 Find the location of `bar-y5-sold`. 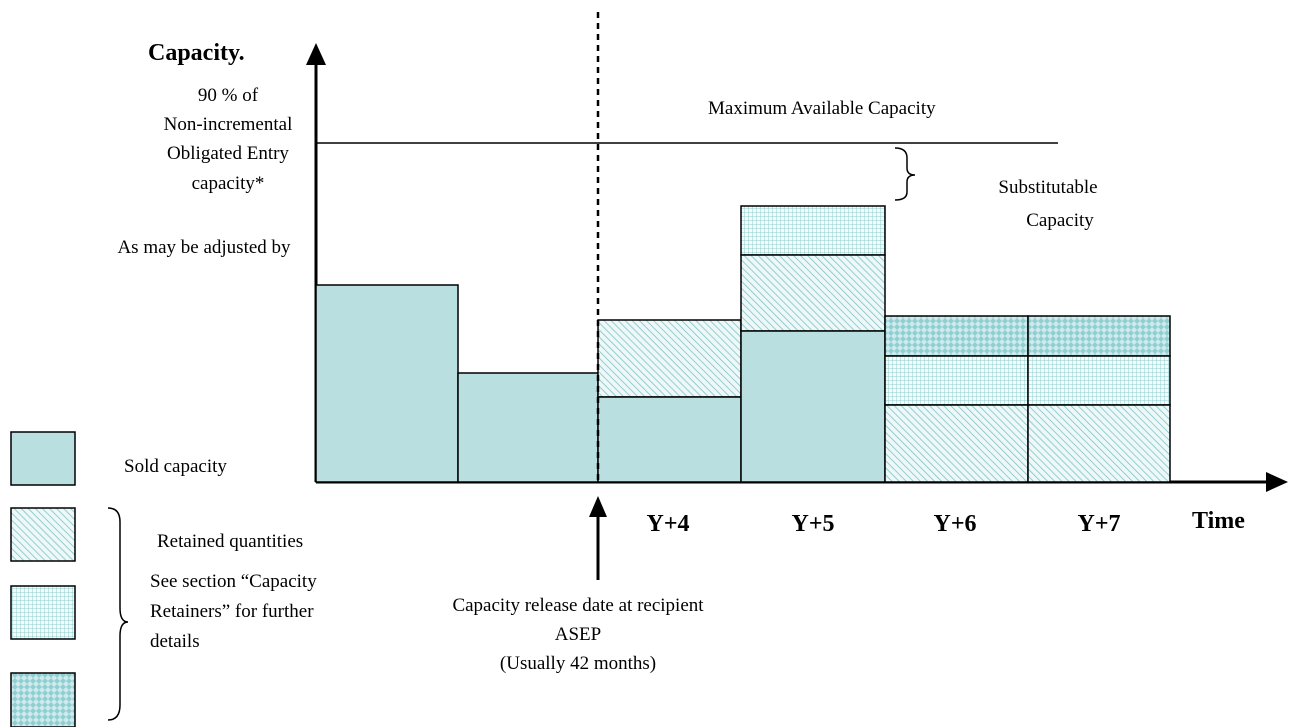

bar-y5-sold is located at coordinates (813, 406).